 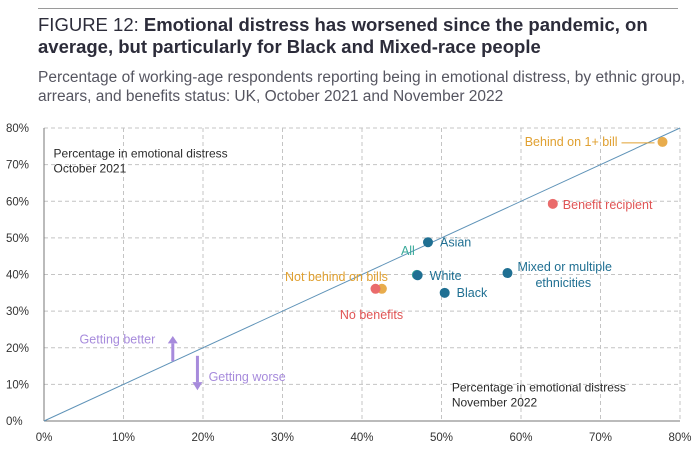 I want to click on data-label: No benefits, so click(x=371, y=315).